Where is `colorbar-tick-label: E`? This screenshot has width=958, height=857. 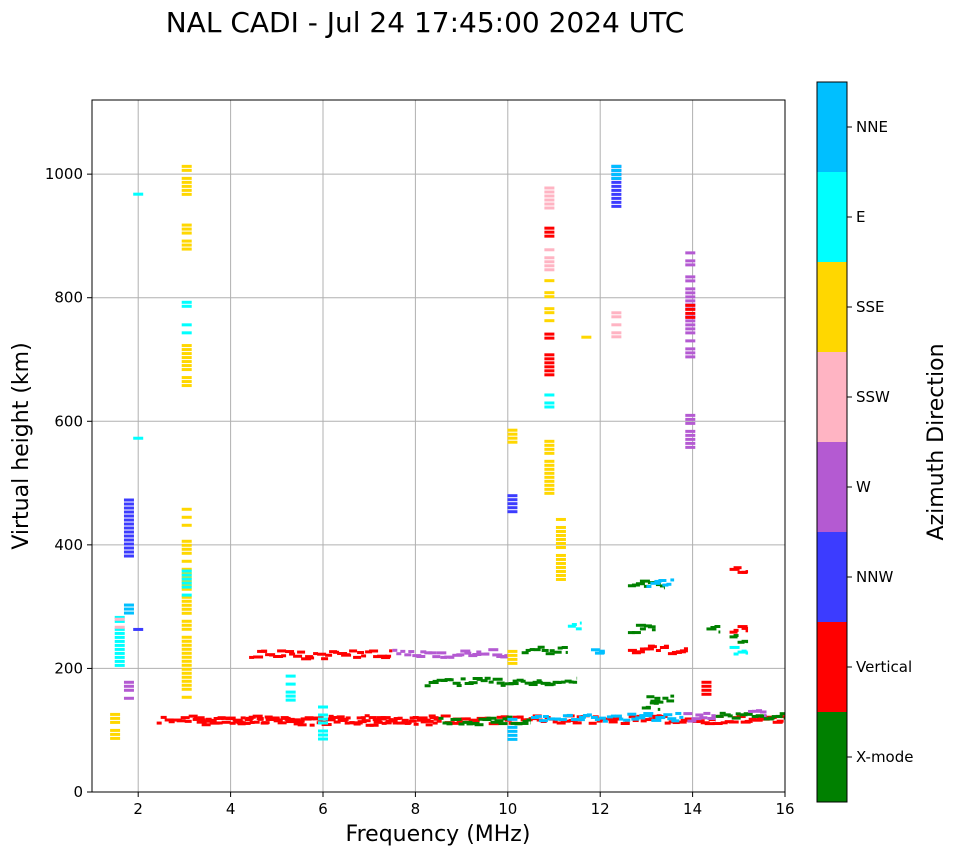
colorbar-tick-label: E is located at coordinates (860, 217).